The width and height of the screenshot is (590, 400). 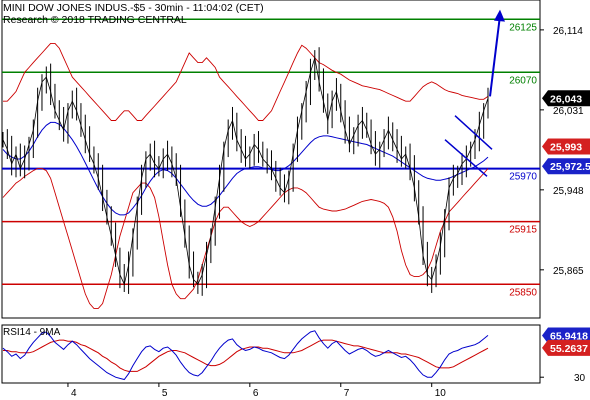 I want to click on copyright-notice: Research © 2018 TRADING CENTRAL, so click(x=95, y=20).